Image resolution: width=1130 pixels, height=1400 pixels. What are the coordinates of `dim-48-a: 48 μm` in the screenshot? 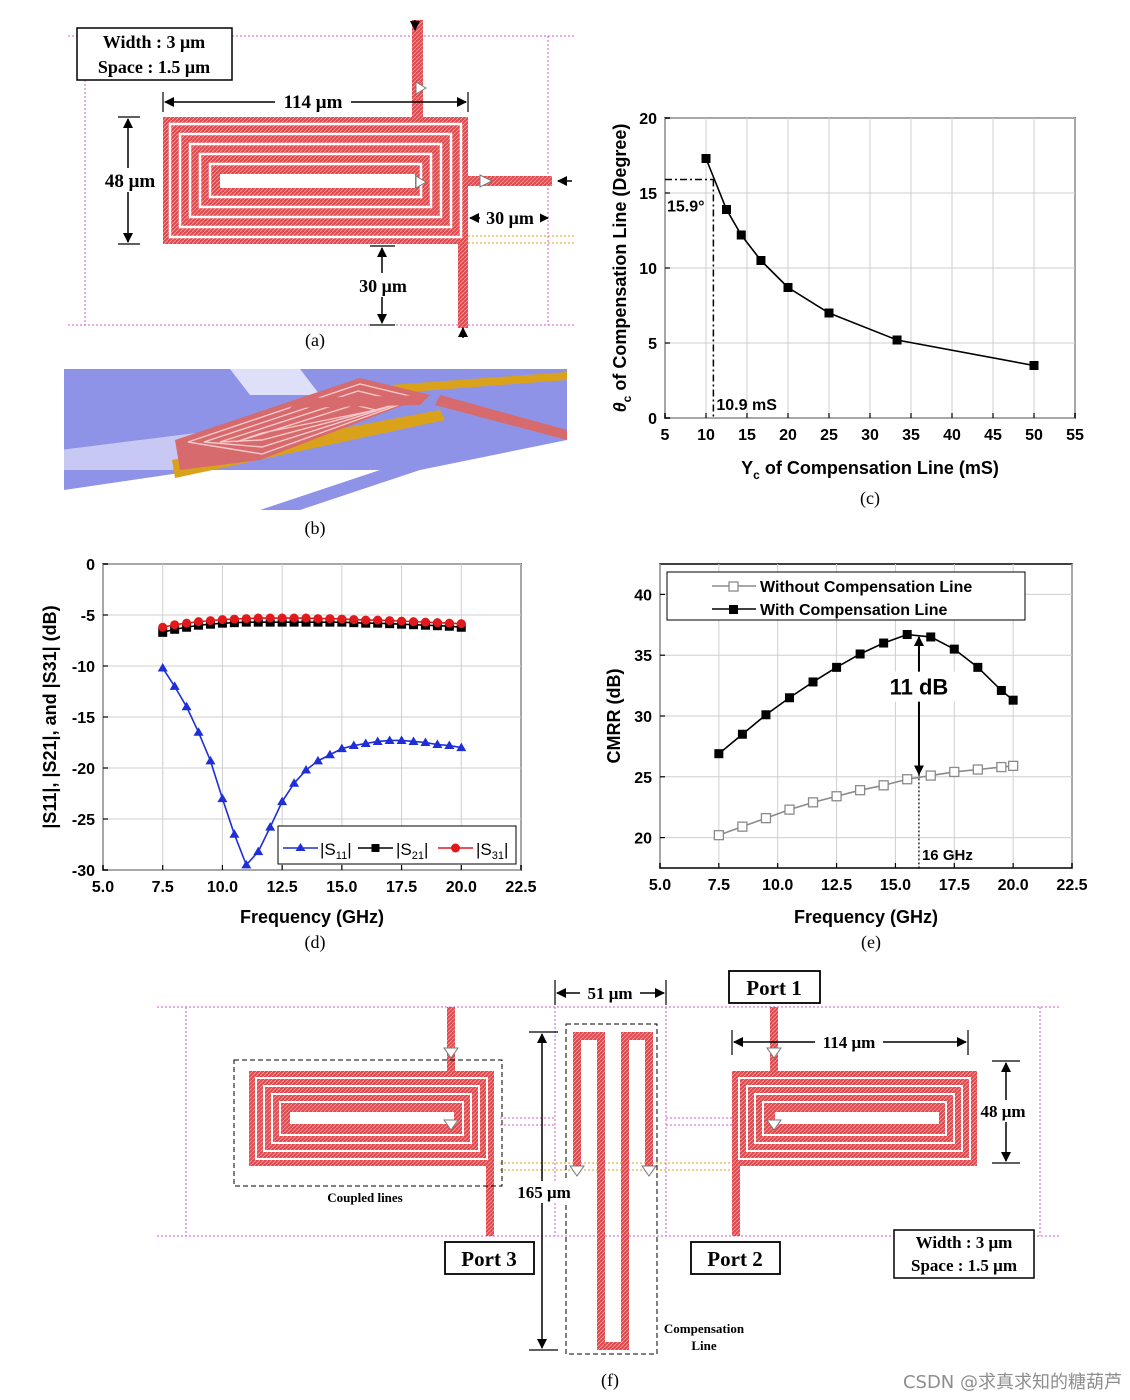 It's located at (130, 181).